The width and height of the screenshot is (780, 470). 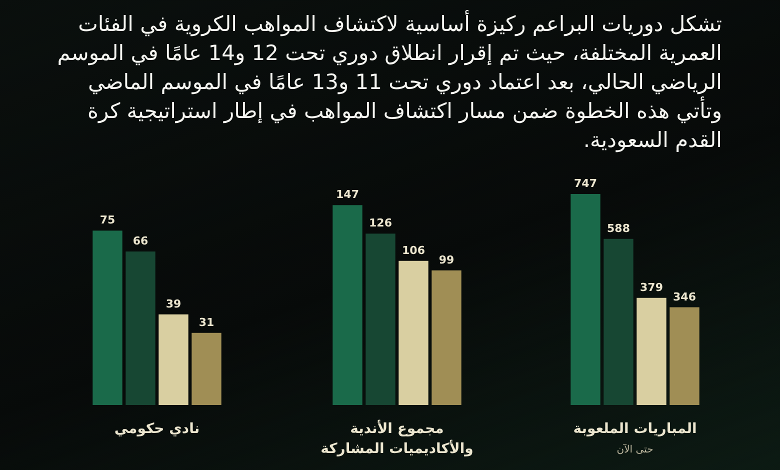 What do you see at coordinates (446, 259) in the screenshot?
I see `data-label: 99` at bounding box center [446, 259].